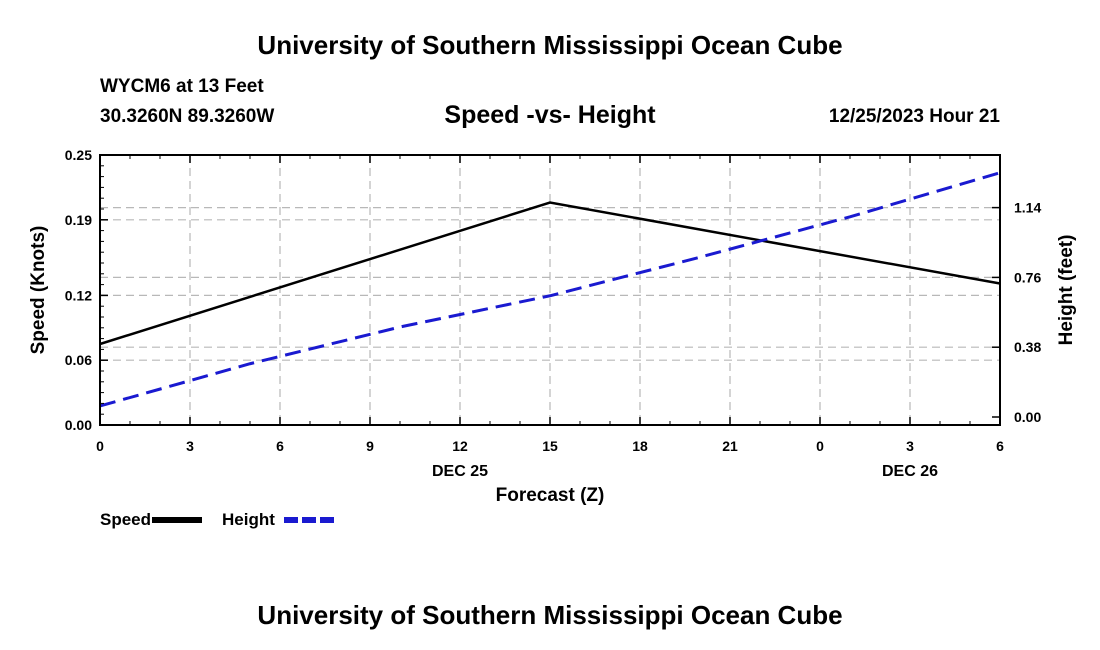 This screenshot has width=1100, height=650. I want to click on x-tick-label: 12, so click(460, 446).